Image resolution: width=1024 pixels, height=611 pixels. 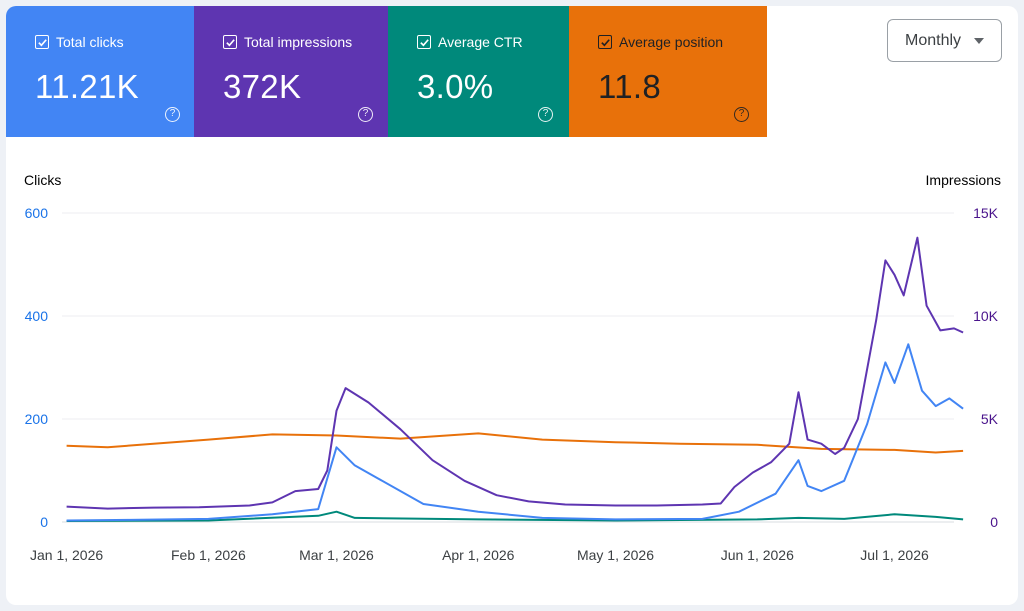 What do you see at coordinates (37, 316) in the screenshot?
I see `left-axis-tick-label: 400` at bounding box center [37, 316].